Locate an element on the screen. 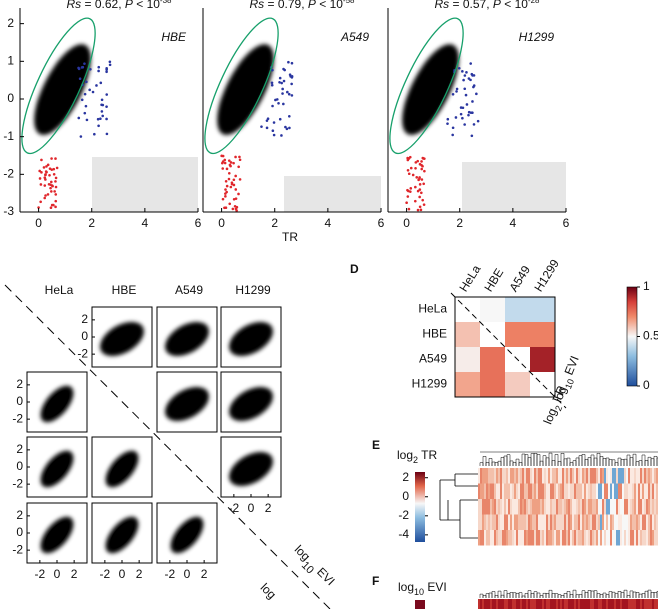  x-tick-label: -2 is located at coordinates (234, 508).